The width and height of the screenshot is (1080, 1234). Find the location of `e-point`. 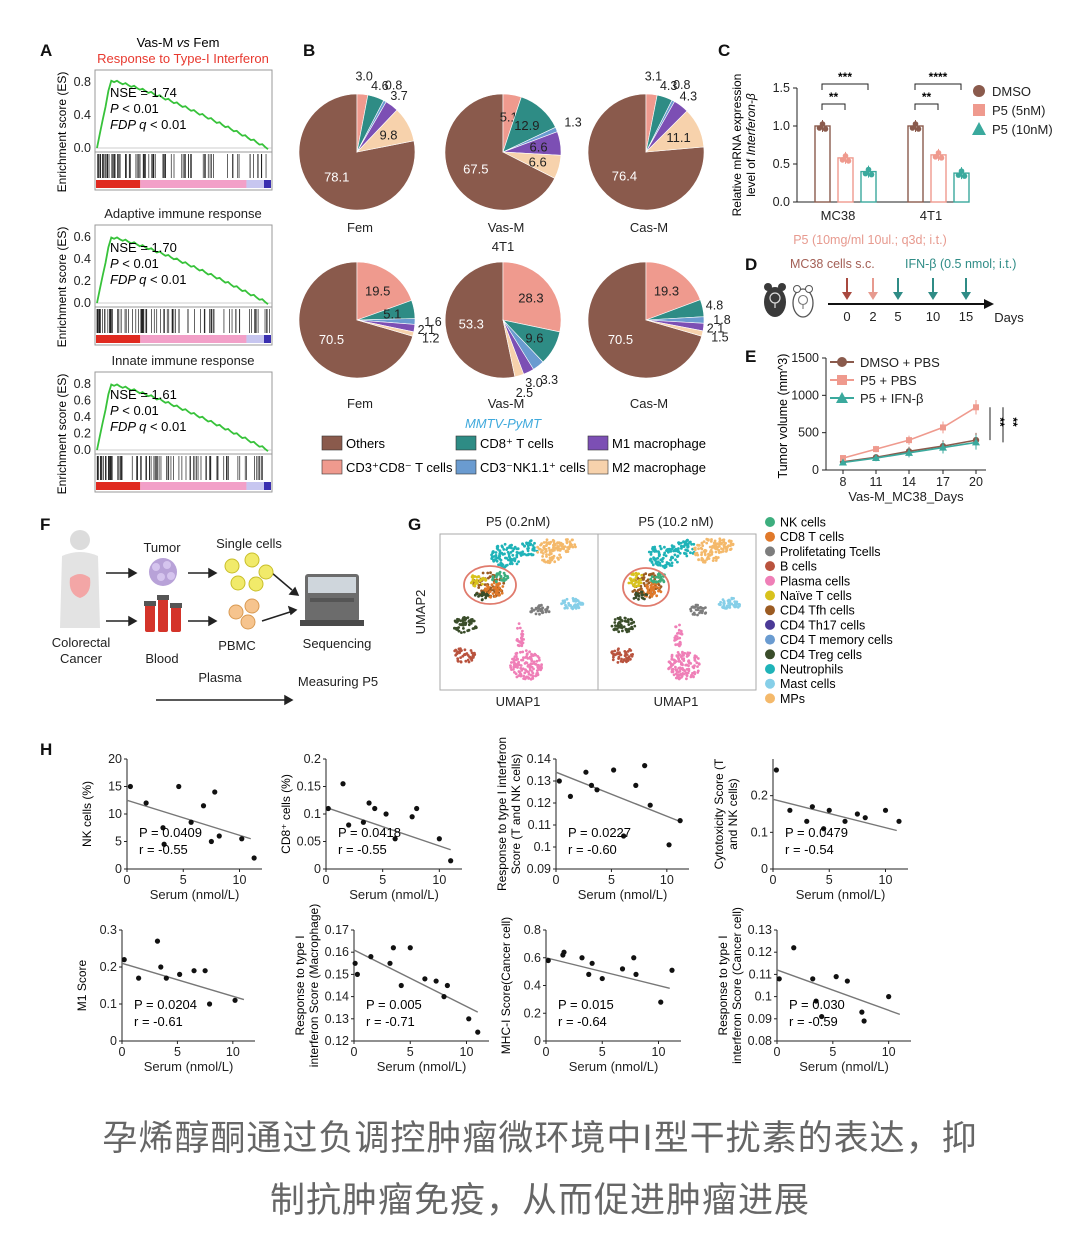

e-point is located at coordinates (876, 458).